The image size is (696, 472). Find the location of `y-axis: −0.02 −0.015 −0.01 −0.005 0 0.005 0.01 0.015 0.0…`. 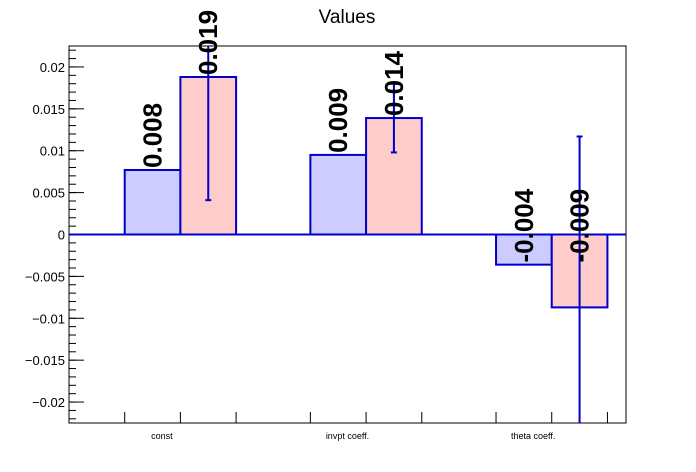

y-axis: −0.02 −0.015 −0.01 −0.005 0 0.005 0.01 0.015 0.0… is located at coordinates (54, 234).